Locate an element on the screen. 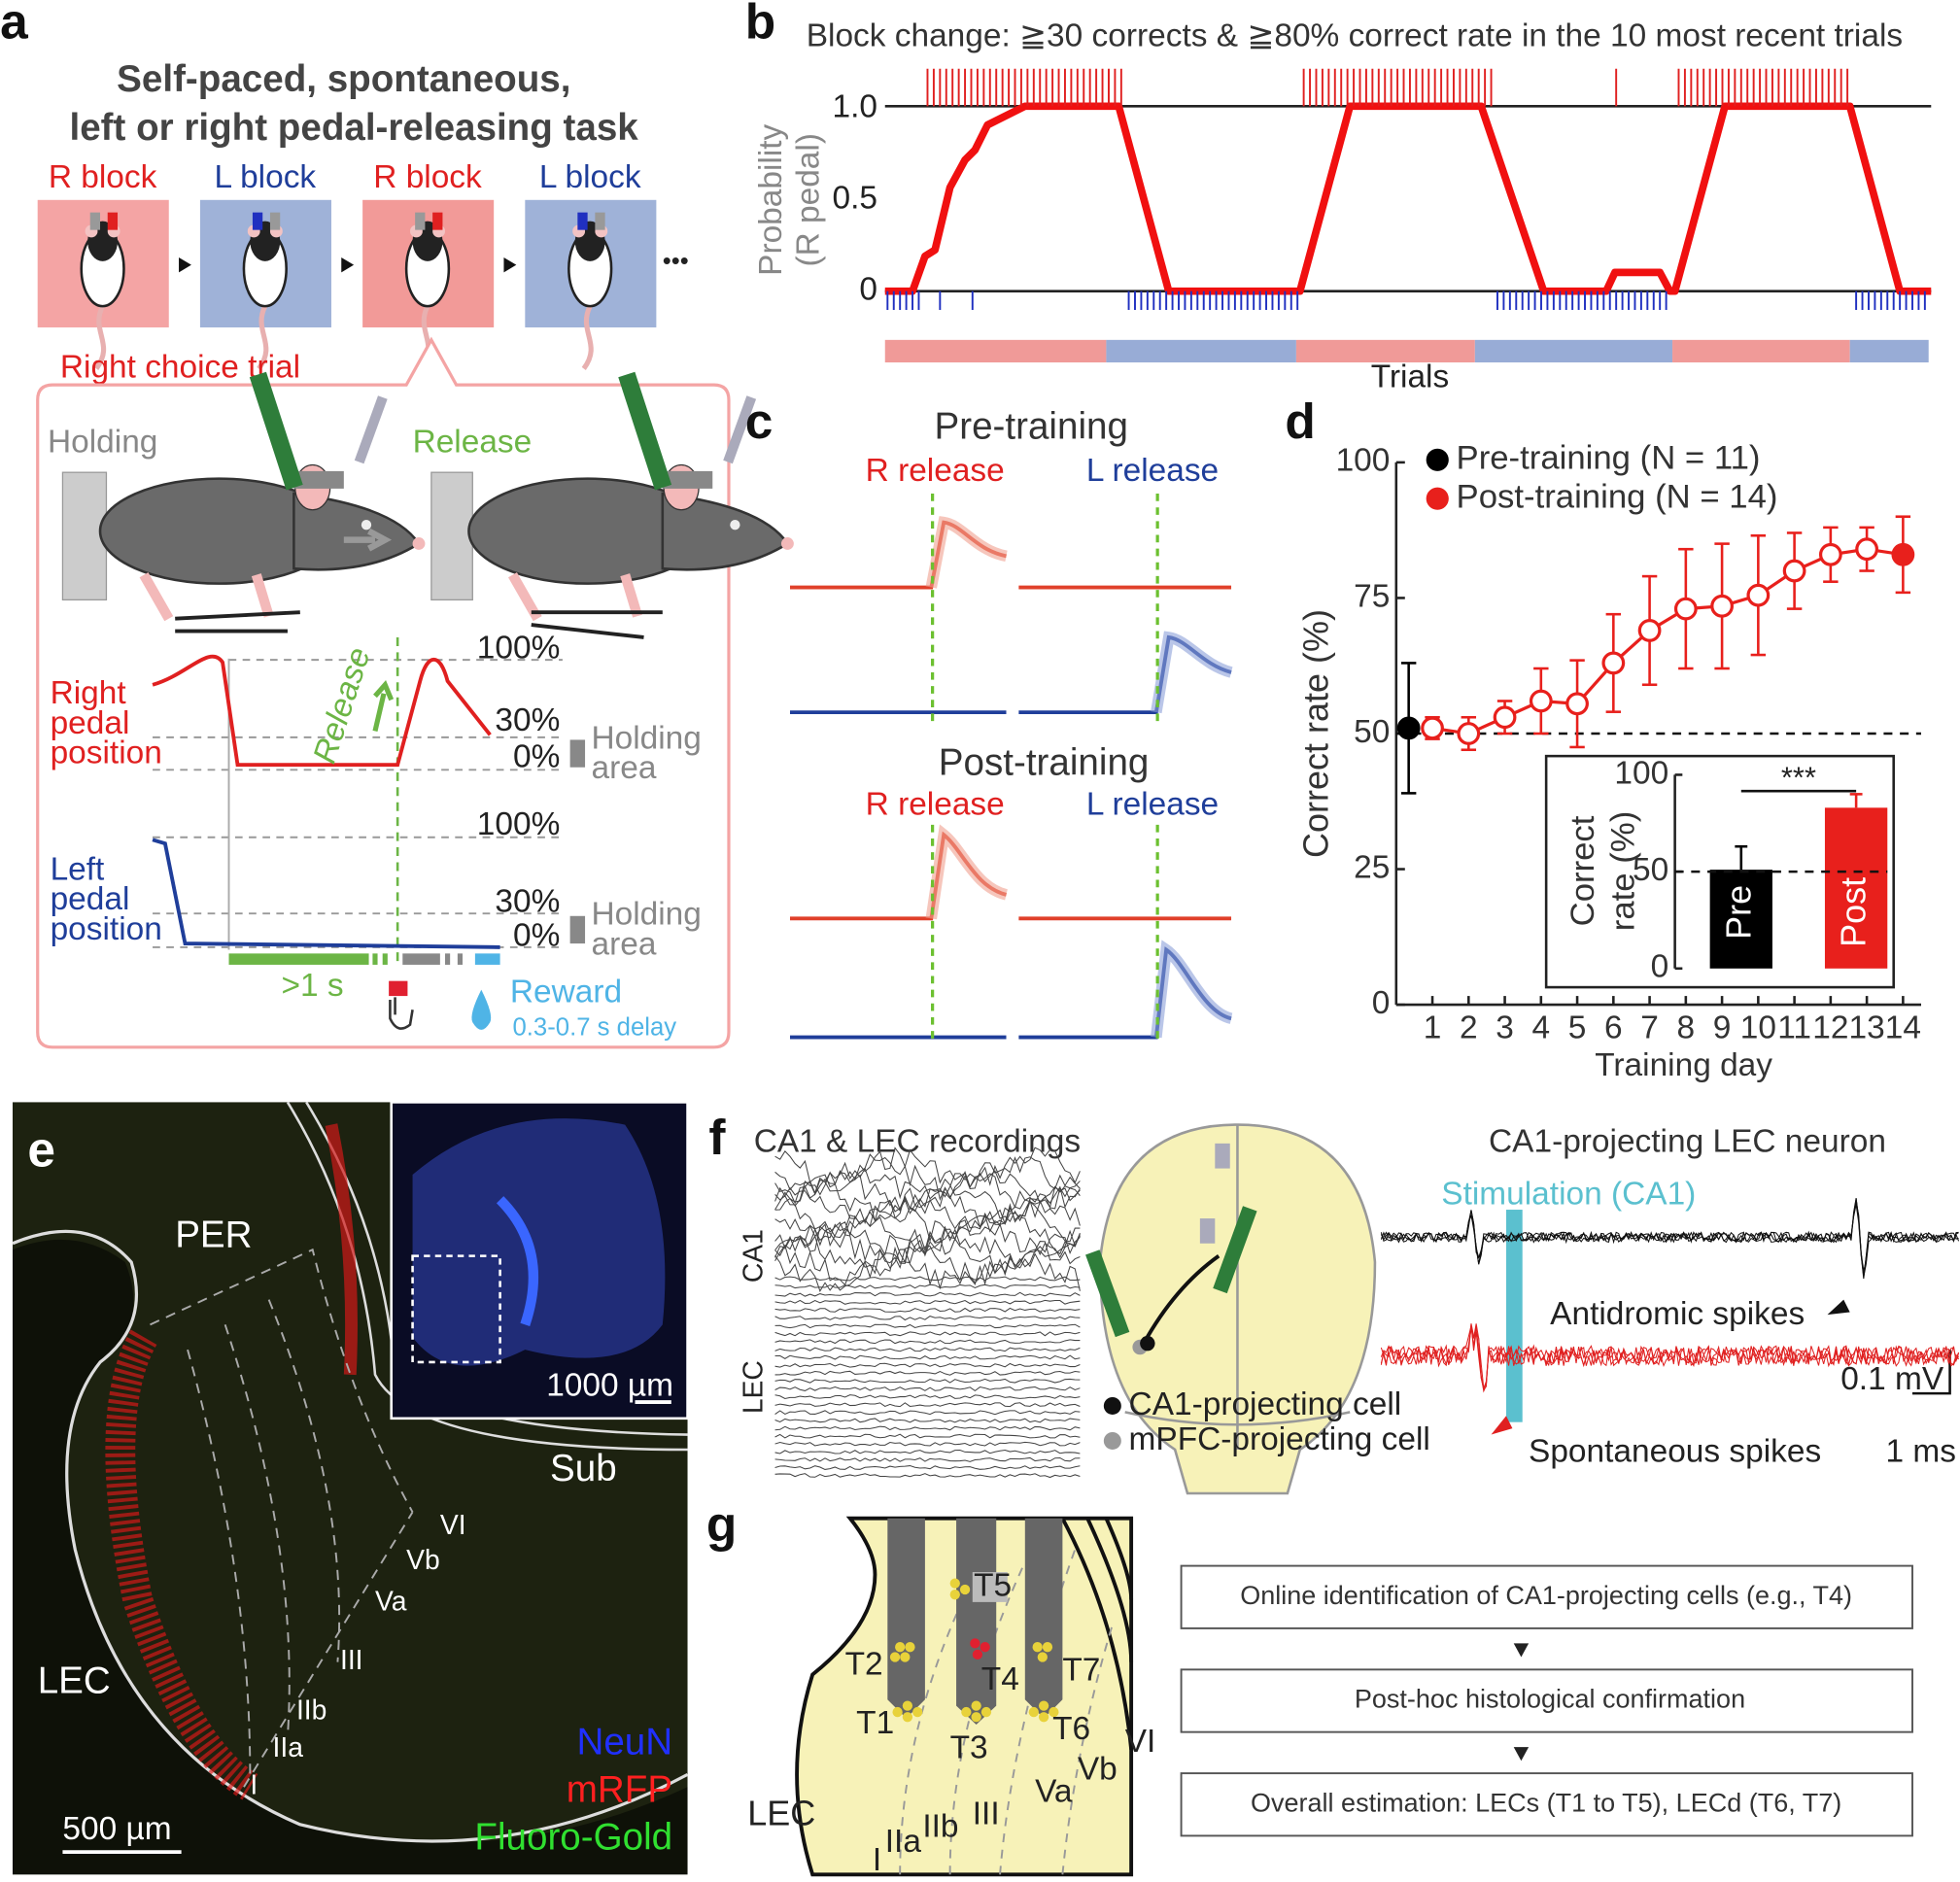 Image resolution: width=1960 pixels, height=1882 pixels. step-text: Post-hoc histological confirmation is located at coordinates (1550, 1699).